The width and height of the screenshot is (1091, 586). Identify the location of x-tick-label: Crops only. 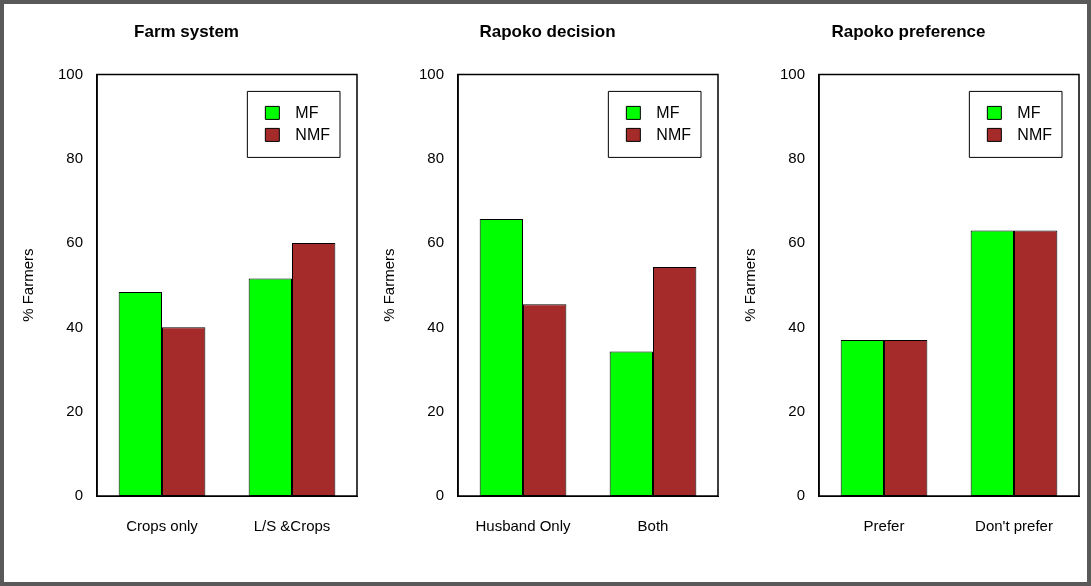
(162, 526).